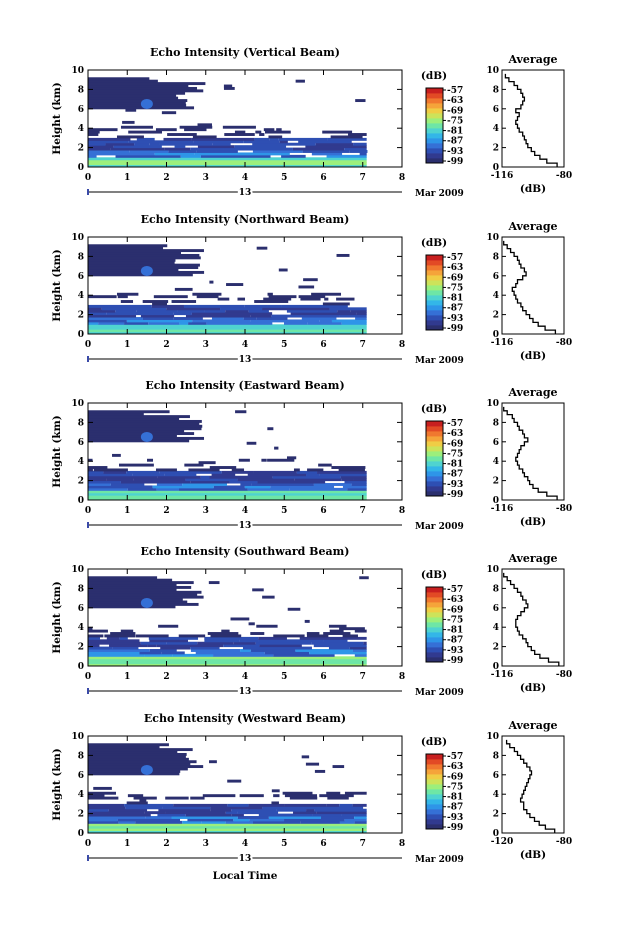  Describe the element at coordinates (245, 551) in the screenshot. I see `panel-title: Echo Intensity (Southward Beam)` at that location.